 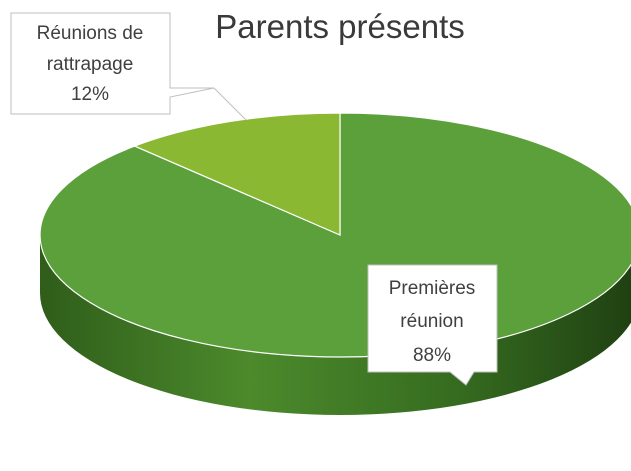 I want to click on callout-label-slice-2-line1: Réunions de, so click(x=90, y=33).